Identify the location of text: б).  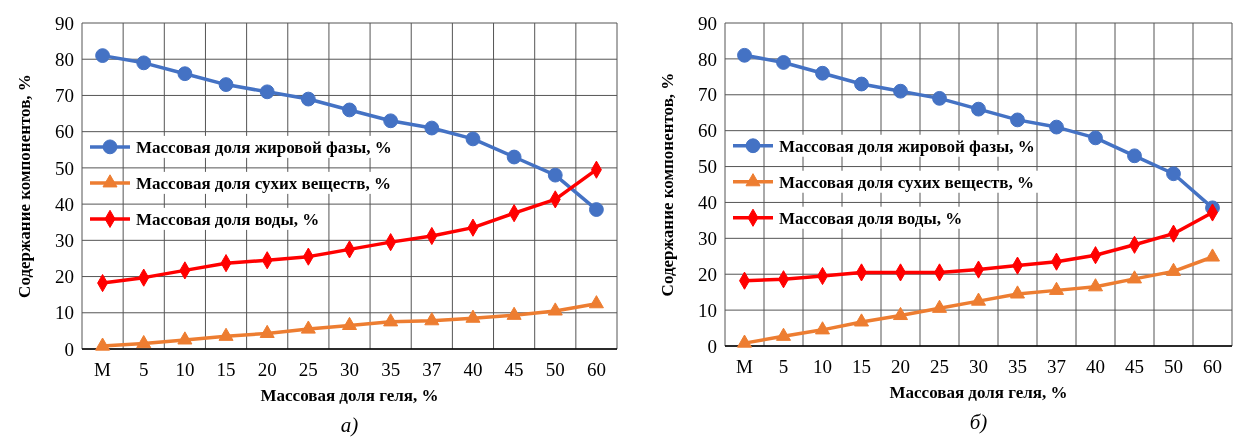
(978, 422).